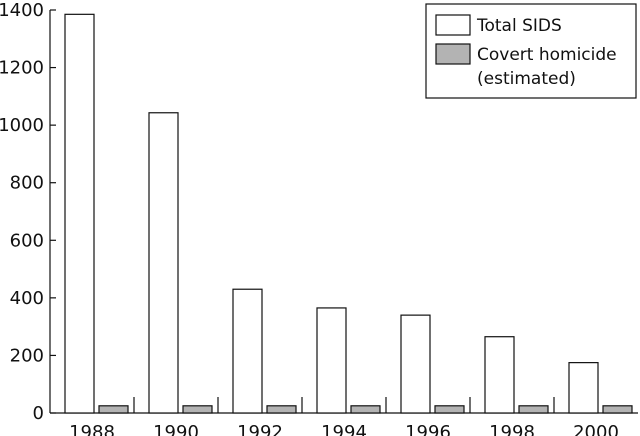 The height and width of the screenshot is (436, 640). What do you see at coordinates (260, 429) in the screenshot?
I see `x-tick-label: 1992` at bounding box center [260, 429].